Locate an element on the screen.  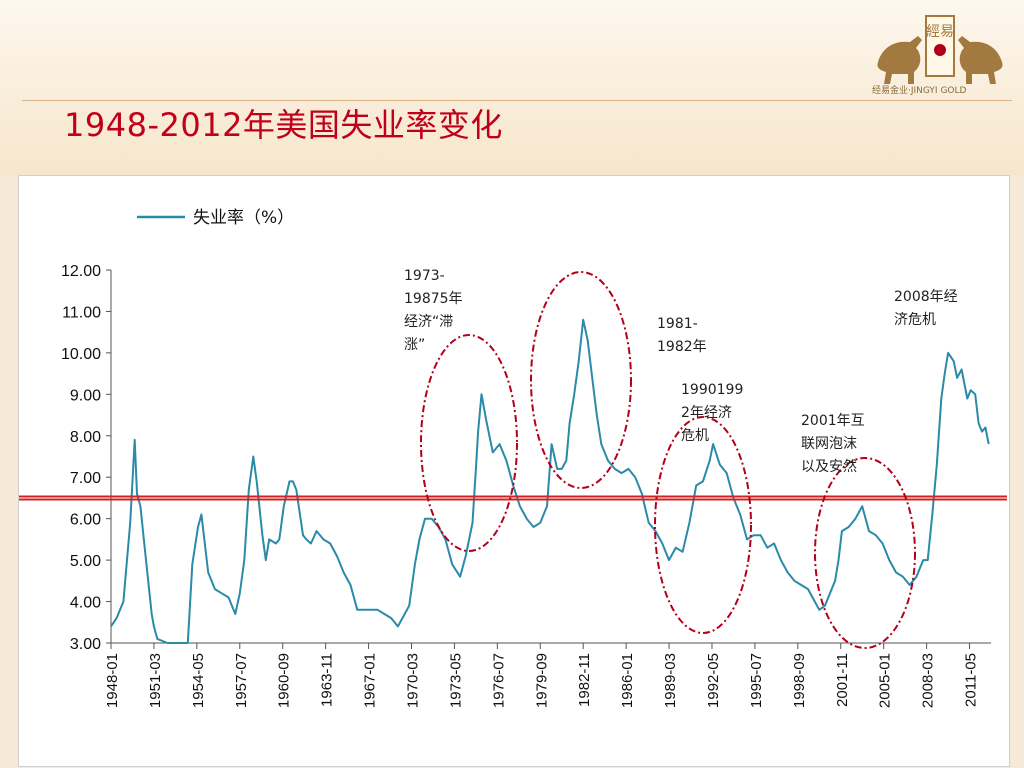
bull-left-icon is located at coordinates (899, 60).